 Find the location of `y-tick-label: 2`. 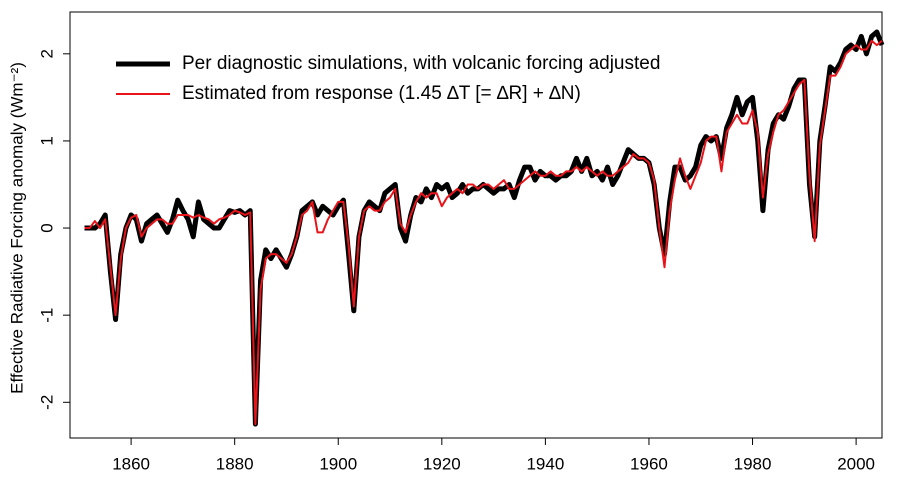

y-tick-label: 2 is located at coordinates (46, 53).